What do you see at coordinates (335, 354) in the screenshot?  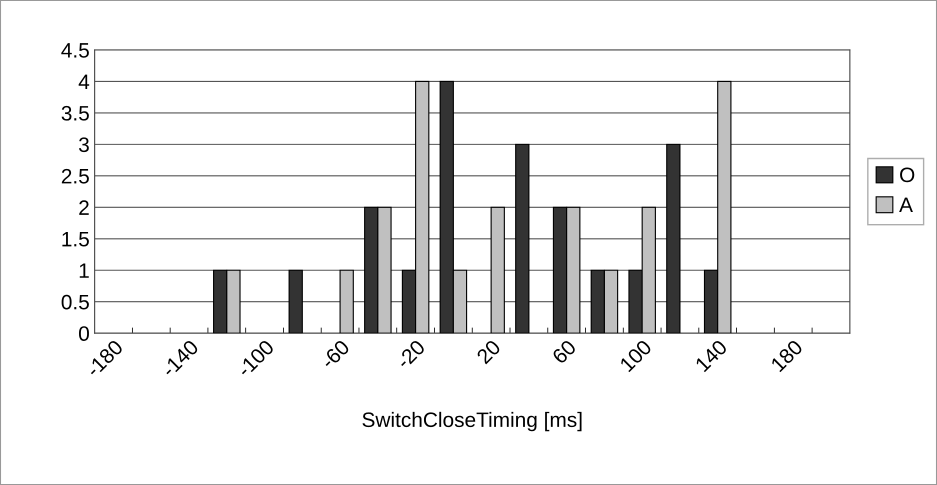 I see `x-tick-label: -60` at bounding box center [335, 354].